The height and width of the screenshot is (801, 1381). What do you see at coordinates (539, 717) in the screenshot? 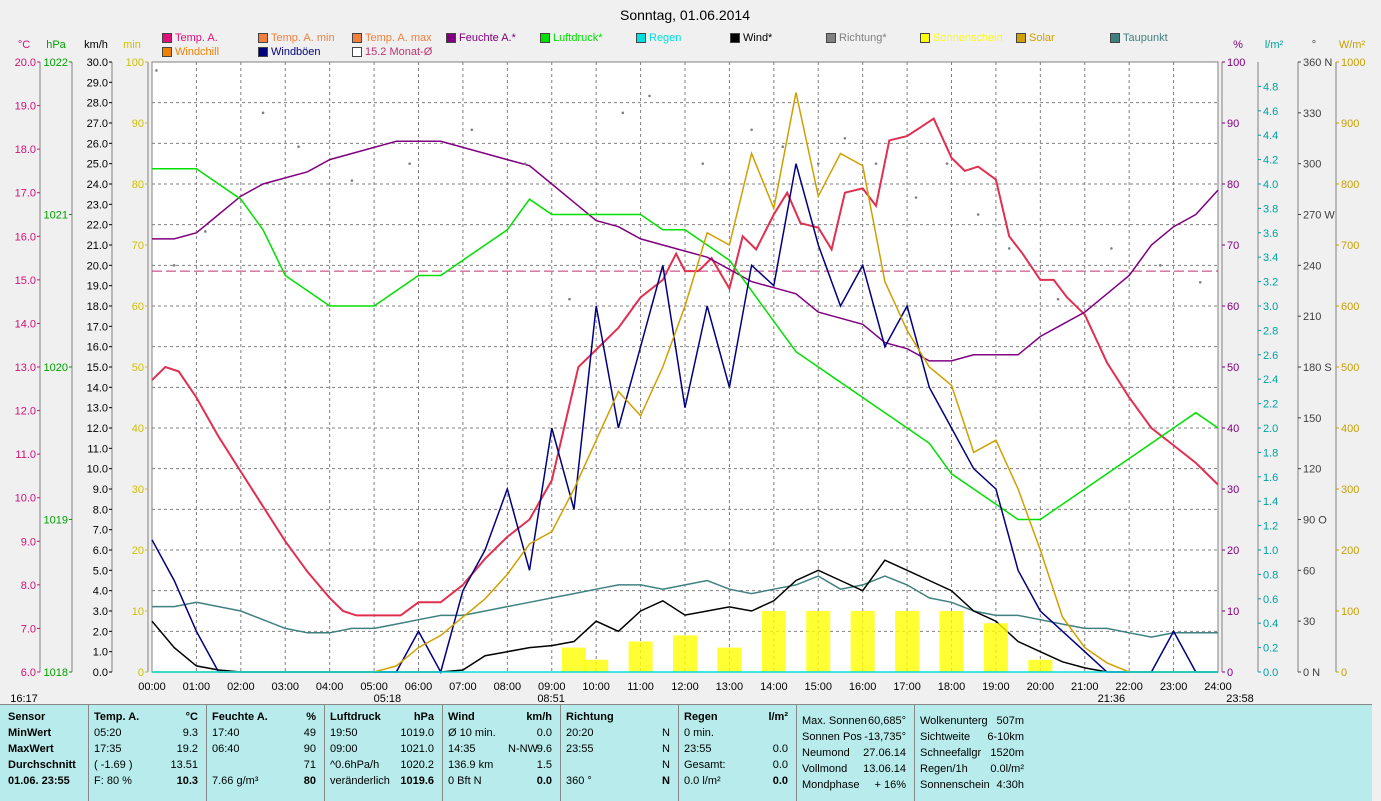
I see `stats-wind-unit: km/h` at bounding box center [539, 717].